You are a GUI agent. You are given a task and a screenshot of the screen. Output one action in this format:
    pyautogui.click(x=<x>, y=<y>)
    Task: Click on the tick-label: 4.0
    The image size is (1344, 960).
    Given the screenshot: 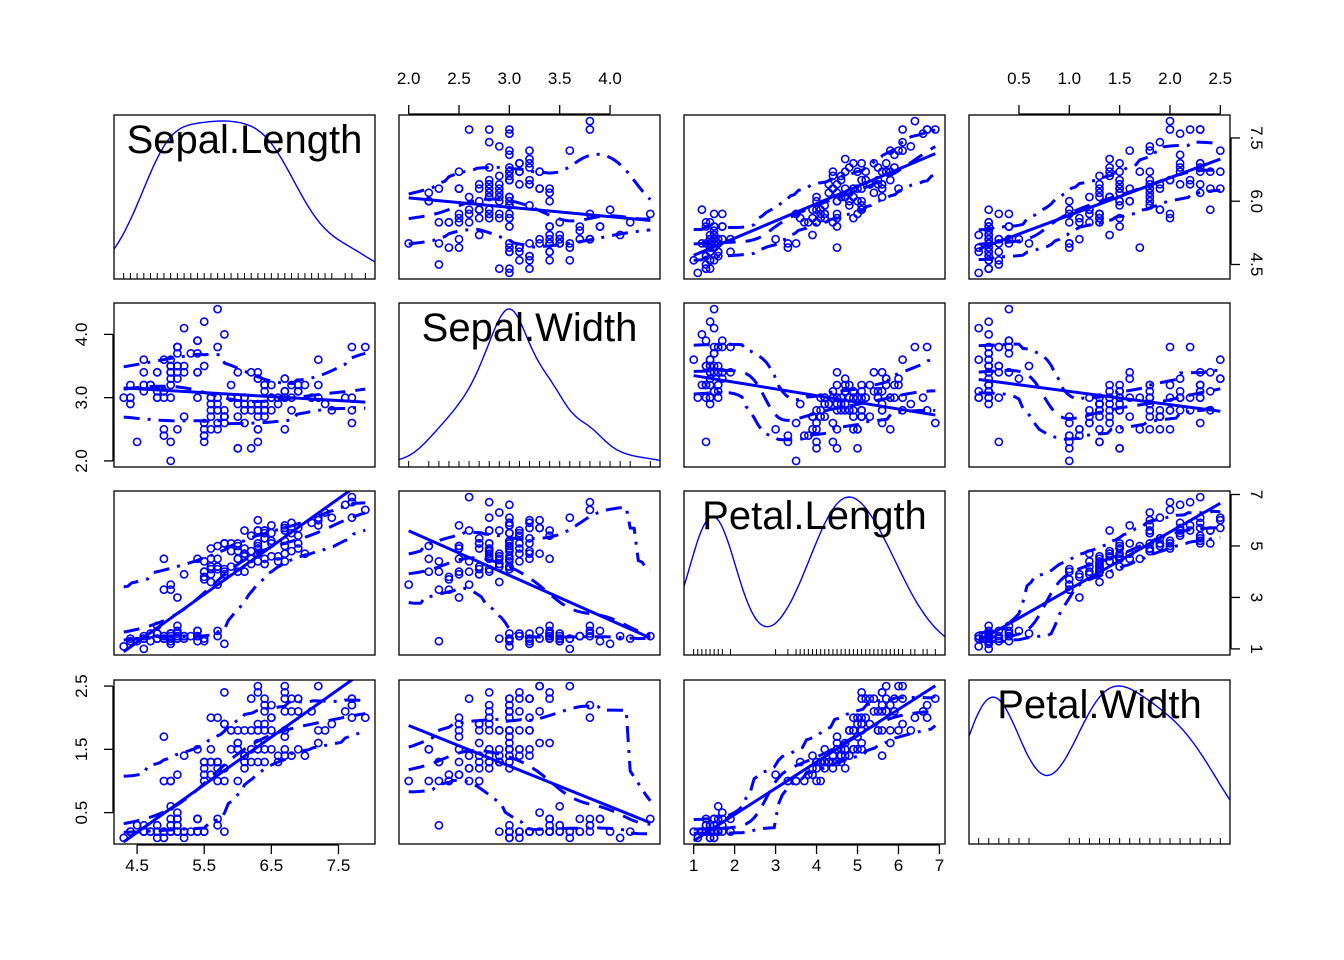 What is the action you would take?
    pyautogui.click(x=81, y=335)
    